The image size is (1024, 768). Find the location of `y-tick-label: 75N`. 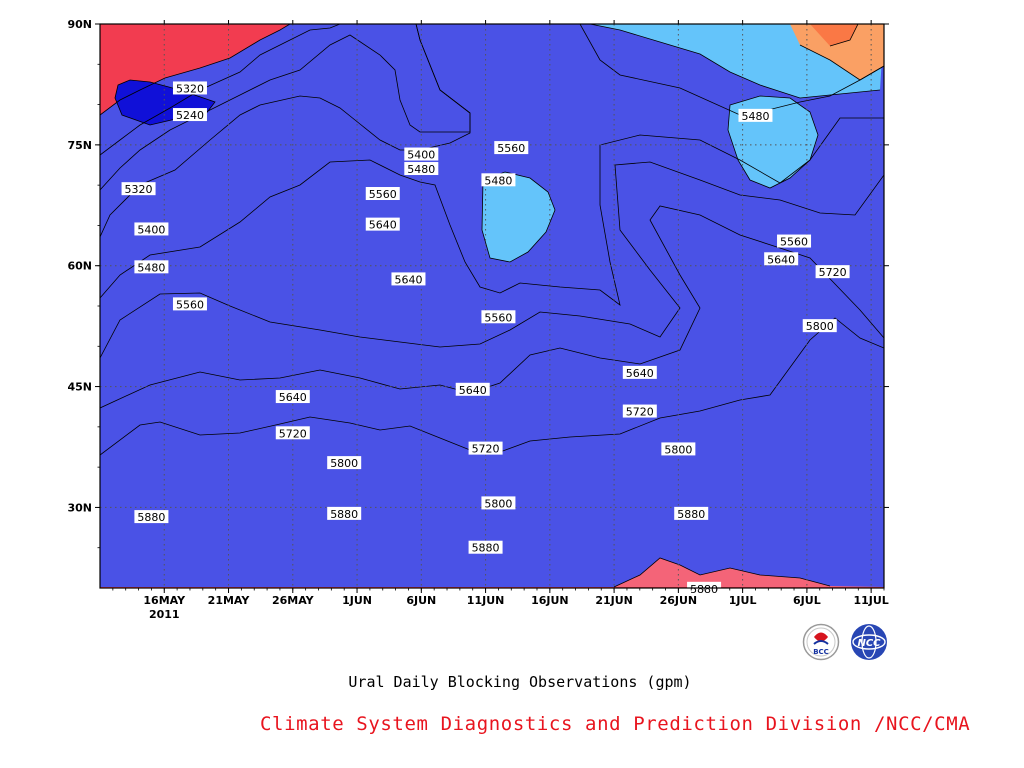

y-tick-label: 75N is located at coordinates (79, 145).